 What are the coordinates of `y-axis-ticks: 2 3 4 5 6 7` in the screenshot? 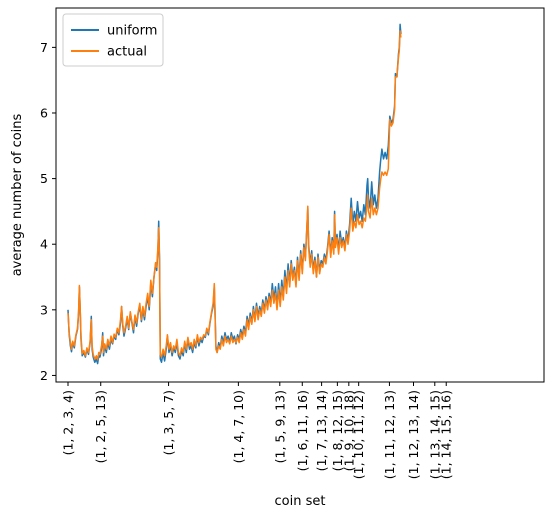 It's located at (48, 211).